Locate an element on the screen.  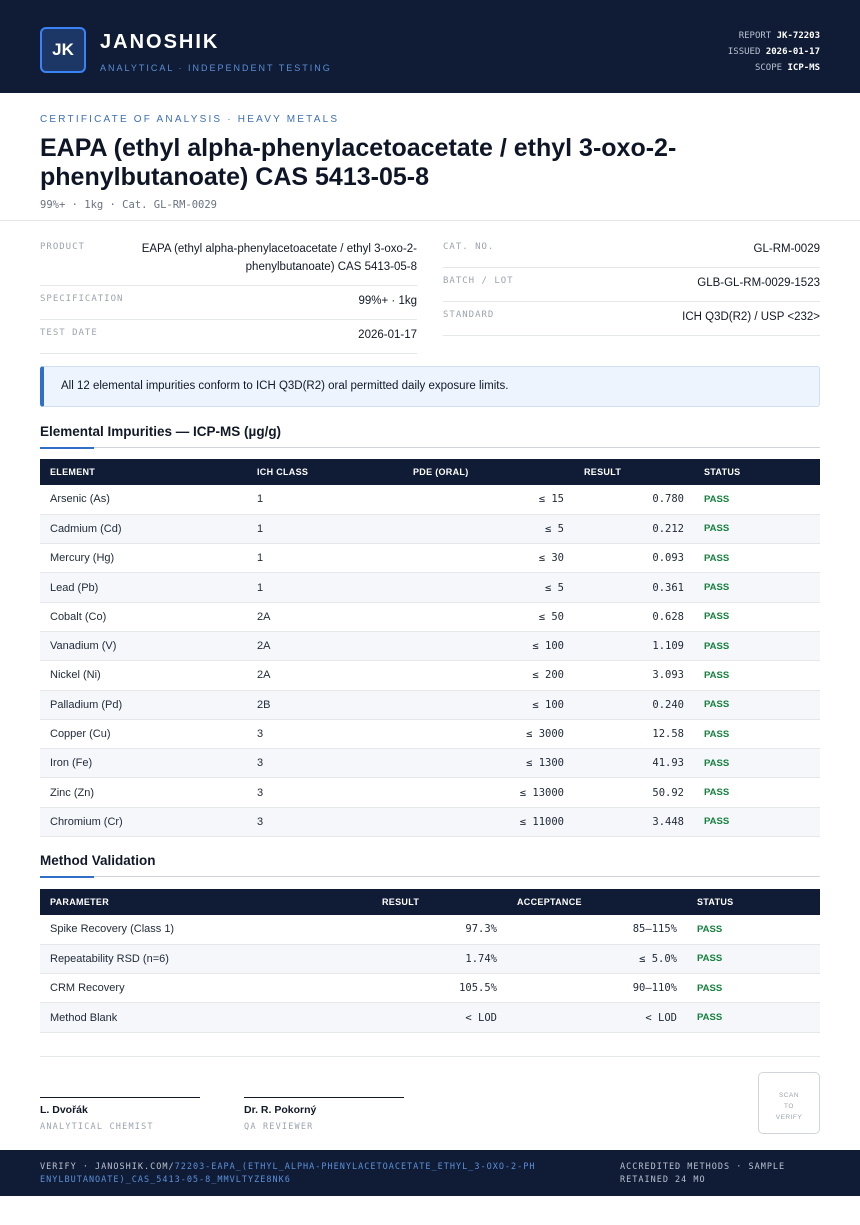
table-row: CRM Recovery 105.5% 90–110% PASS is located at coordinates (430, 988).